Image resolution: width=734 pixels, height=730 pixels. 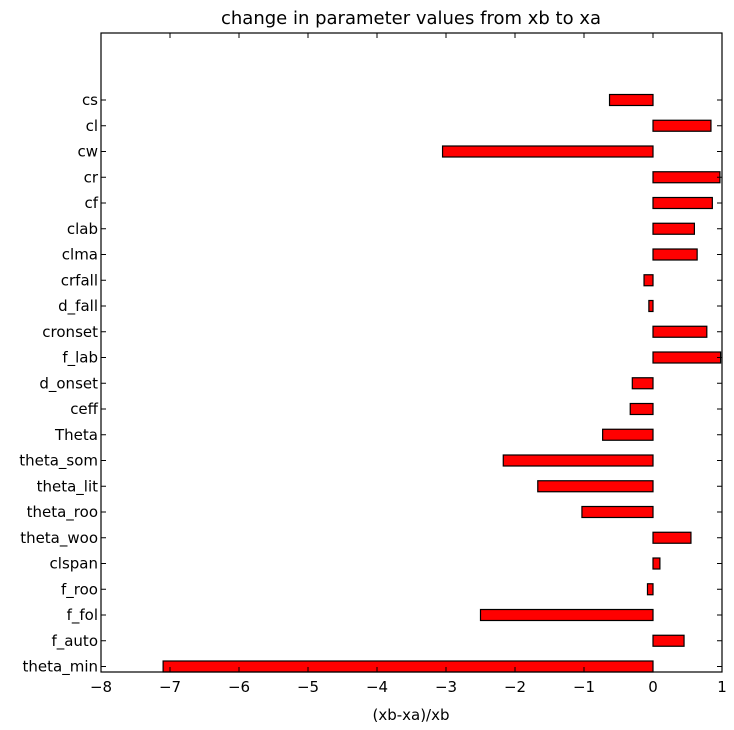 I want to click on bar-theta_som, so click(x=578, y=460).